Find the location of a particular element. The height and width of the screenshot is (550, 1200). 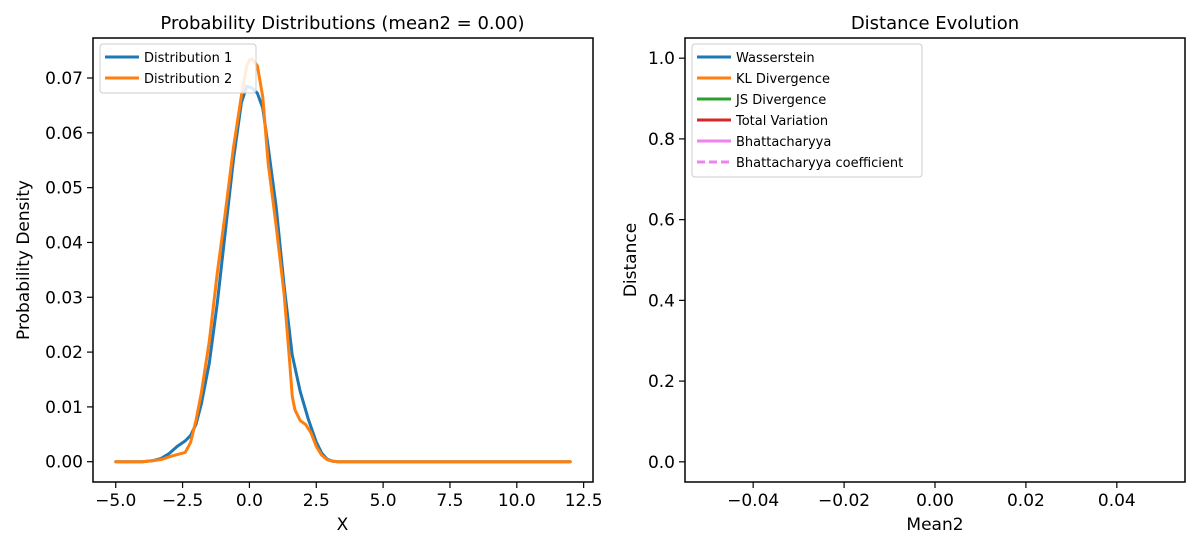

distance-y-tick-label: 0.6 is located at coordinates (661, 221).